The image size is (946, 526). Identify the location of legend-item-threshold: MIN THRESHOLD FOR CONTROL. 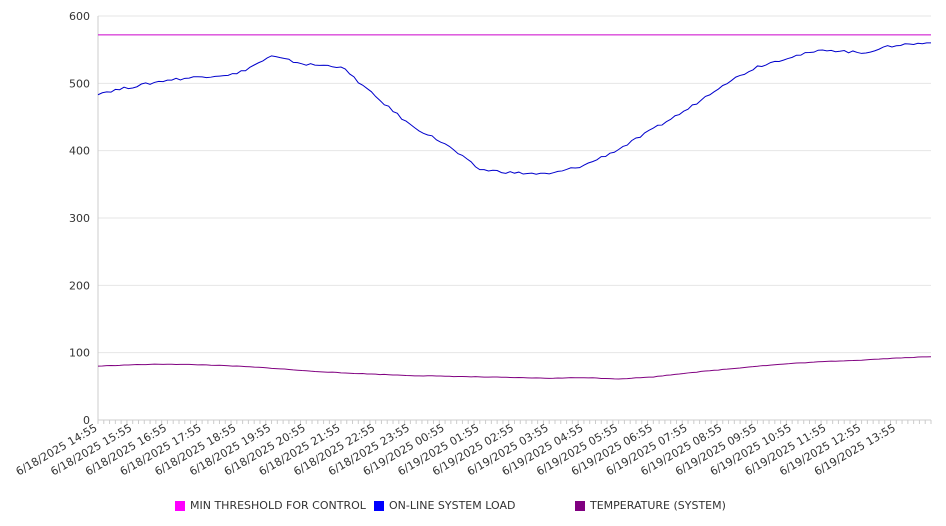
(270, 505).